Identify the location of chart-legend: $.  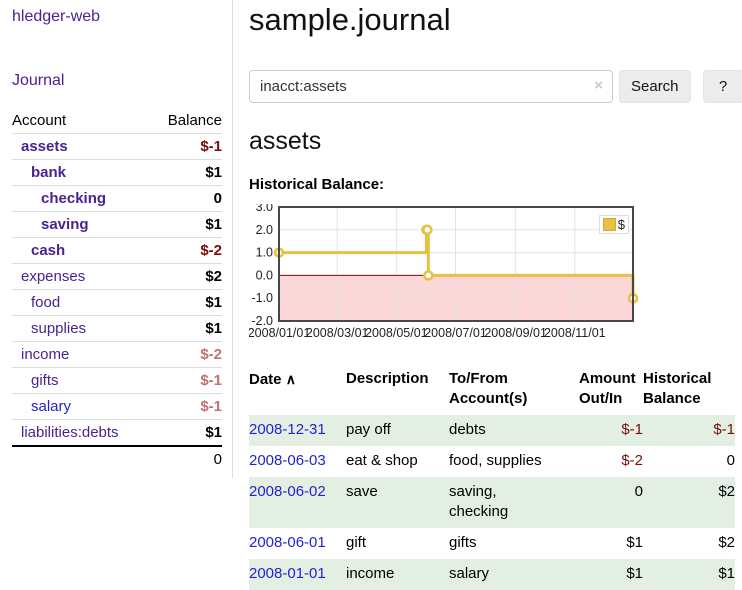
(613, 224).